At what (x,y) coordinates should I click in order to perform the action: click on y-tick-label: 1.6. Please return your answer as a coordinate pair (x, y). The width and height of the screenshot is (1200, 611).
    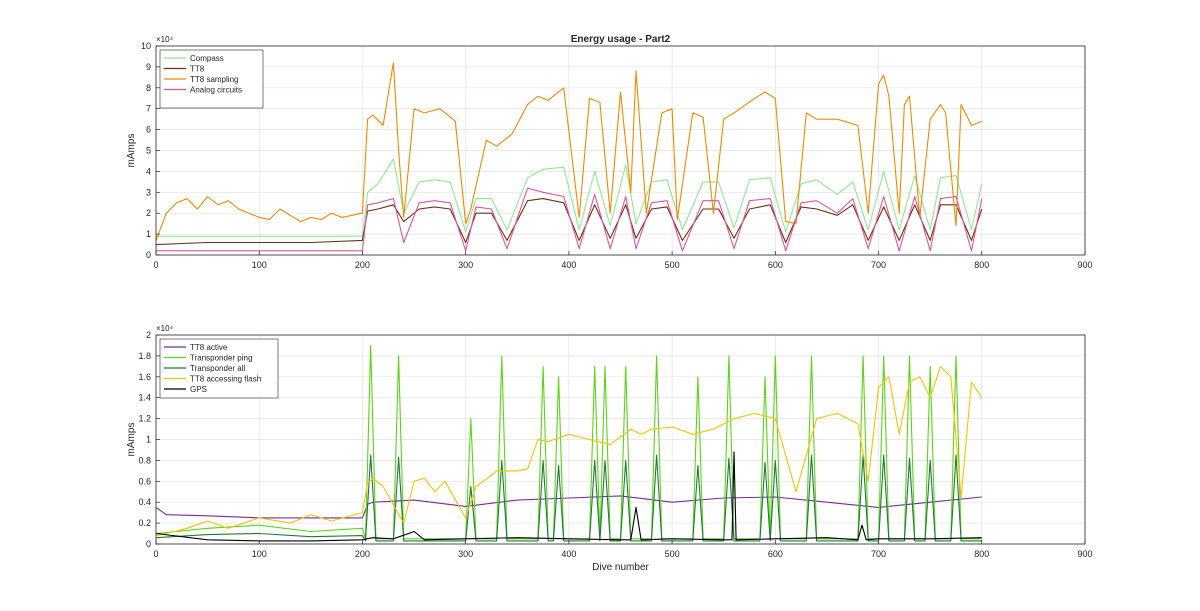
    Looking at the image, I should click on (144, 377).